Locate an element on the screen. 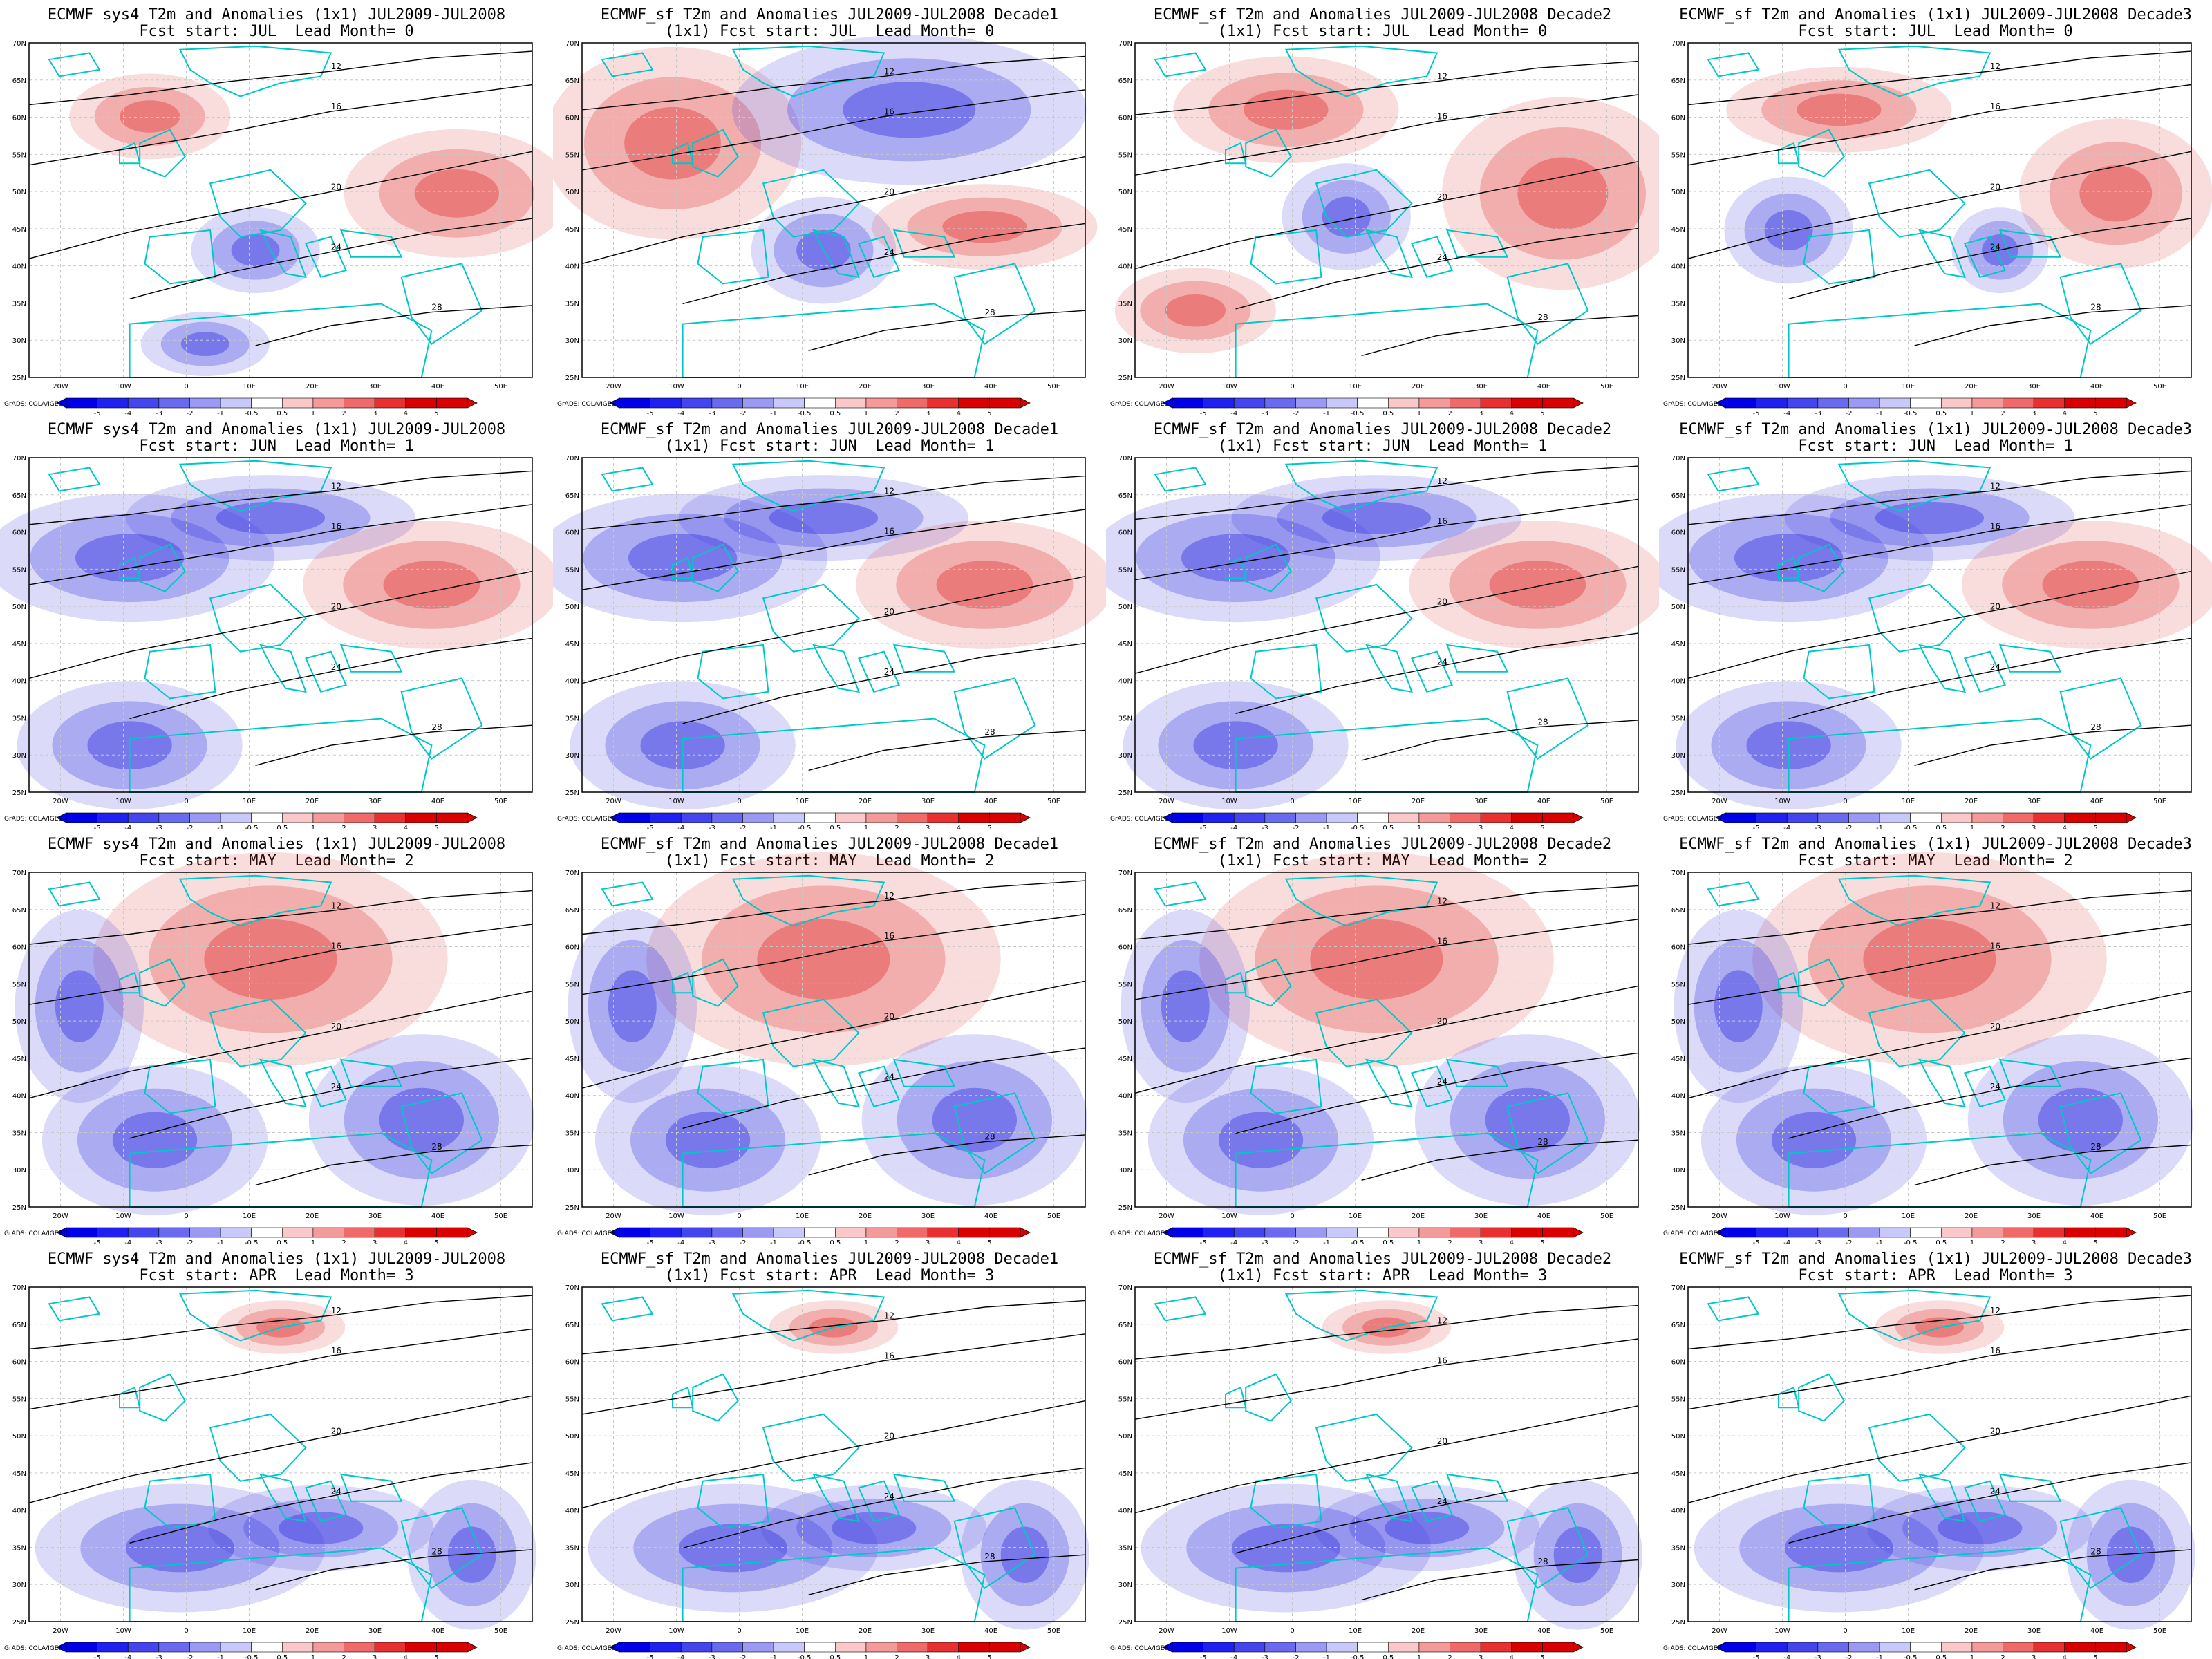 The image size is (2212, 1659). contour-label: 12 is located at coordinates (336, 66).